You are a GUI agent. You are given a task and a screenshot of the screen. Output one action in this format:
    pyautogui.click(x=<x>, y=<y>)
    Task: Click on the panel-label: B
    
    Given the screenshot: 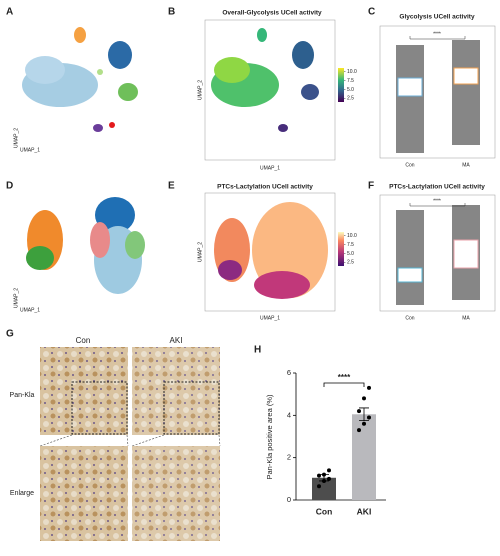 What is the action you would take?
    pyautogui.click(x=171, y=12)
    